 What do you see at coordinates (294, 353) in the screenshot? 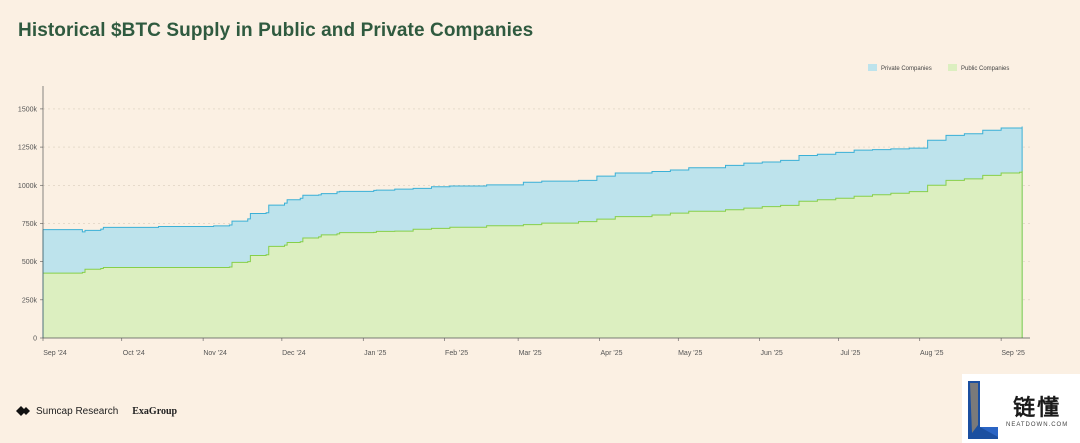
I see `x-tick-label: Dec '24` at bounding box center [294, 353].